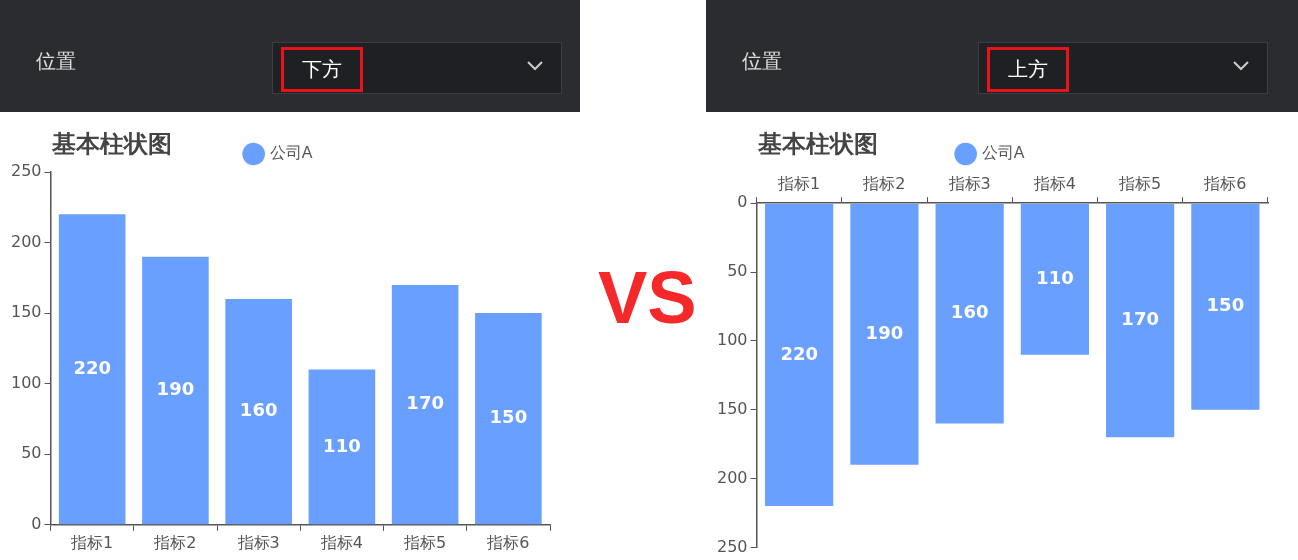 The image size is (1298, 560). What do you see at coordinates (647, 297) in the screenshot?
I see `text: VS` at bounding box center [647, 297].